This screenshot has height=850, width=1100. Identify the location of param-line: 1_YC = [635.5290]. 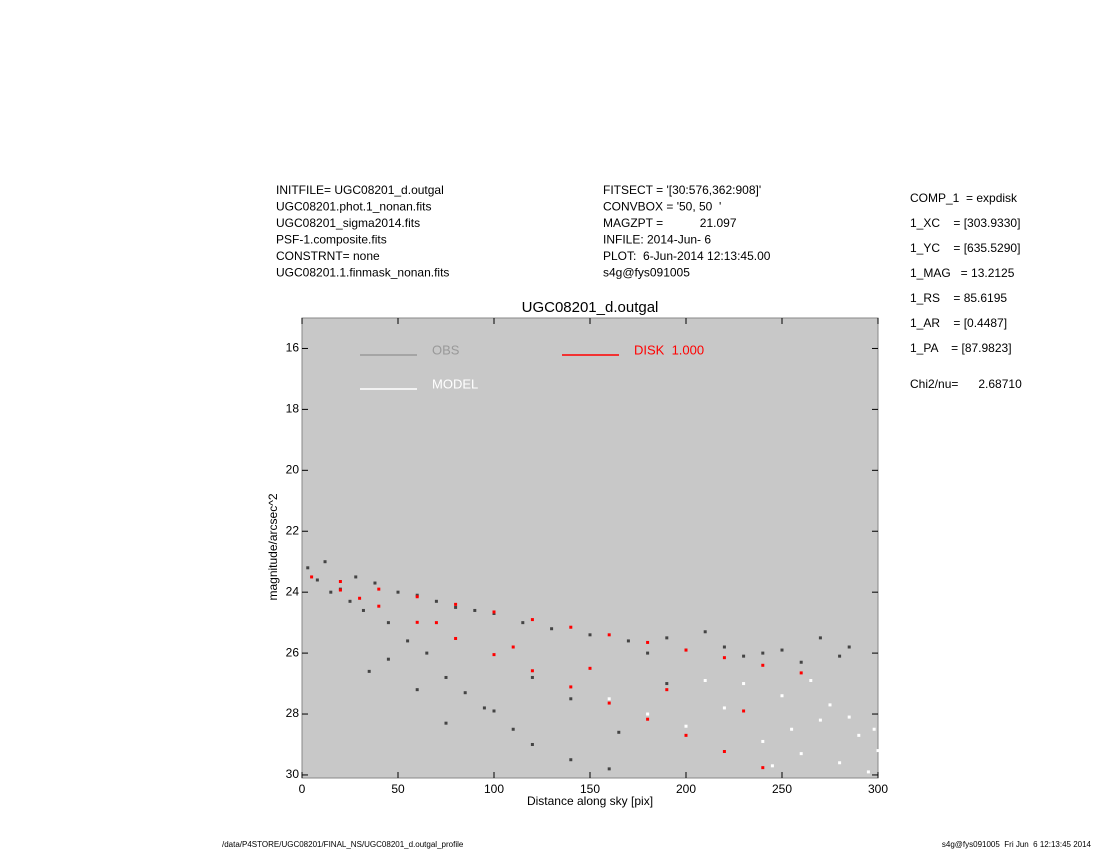
(965, 248).